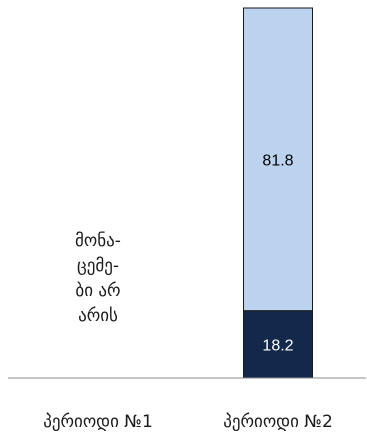 Image resolution: width=367 pixels, height=444 pixels. I want to click on data-label-2-1: 18.2, so click(277, 345).